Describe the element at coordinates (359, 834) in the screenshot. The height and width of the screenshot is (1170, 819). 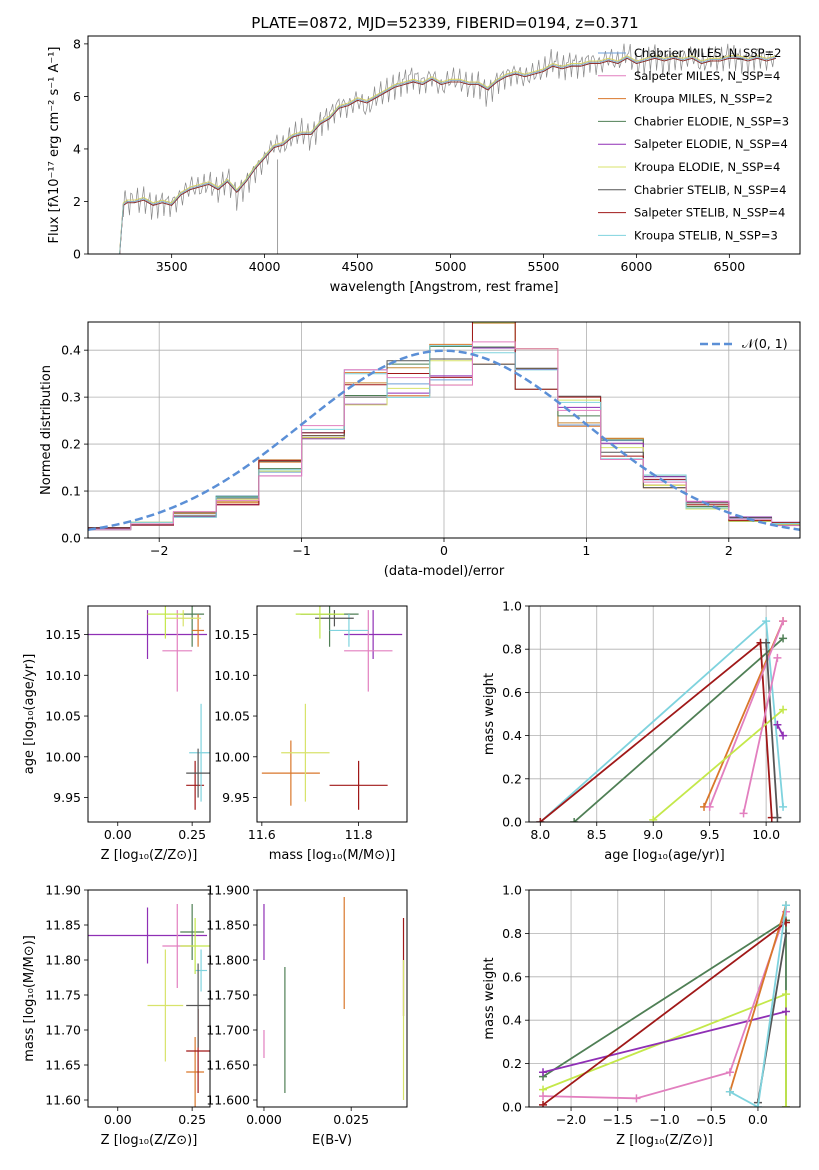
I see `x-tick-label: 11.8` at that location.